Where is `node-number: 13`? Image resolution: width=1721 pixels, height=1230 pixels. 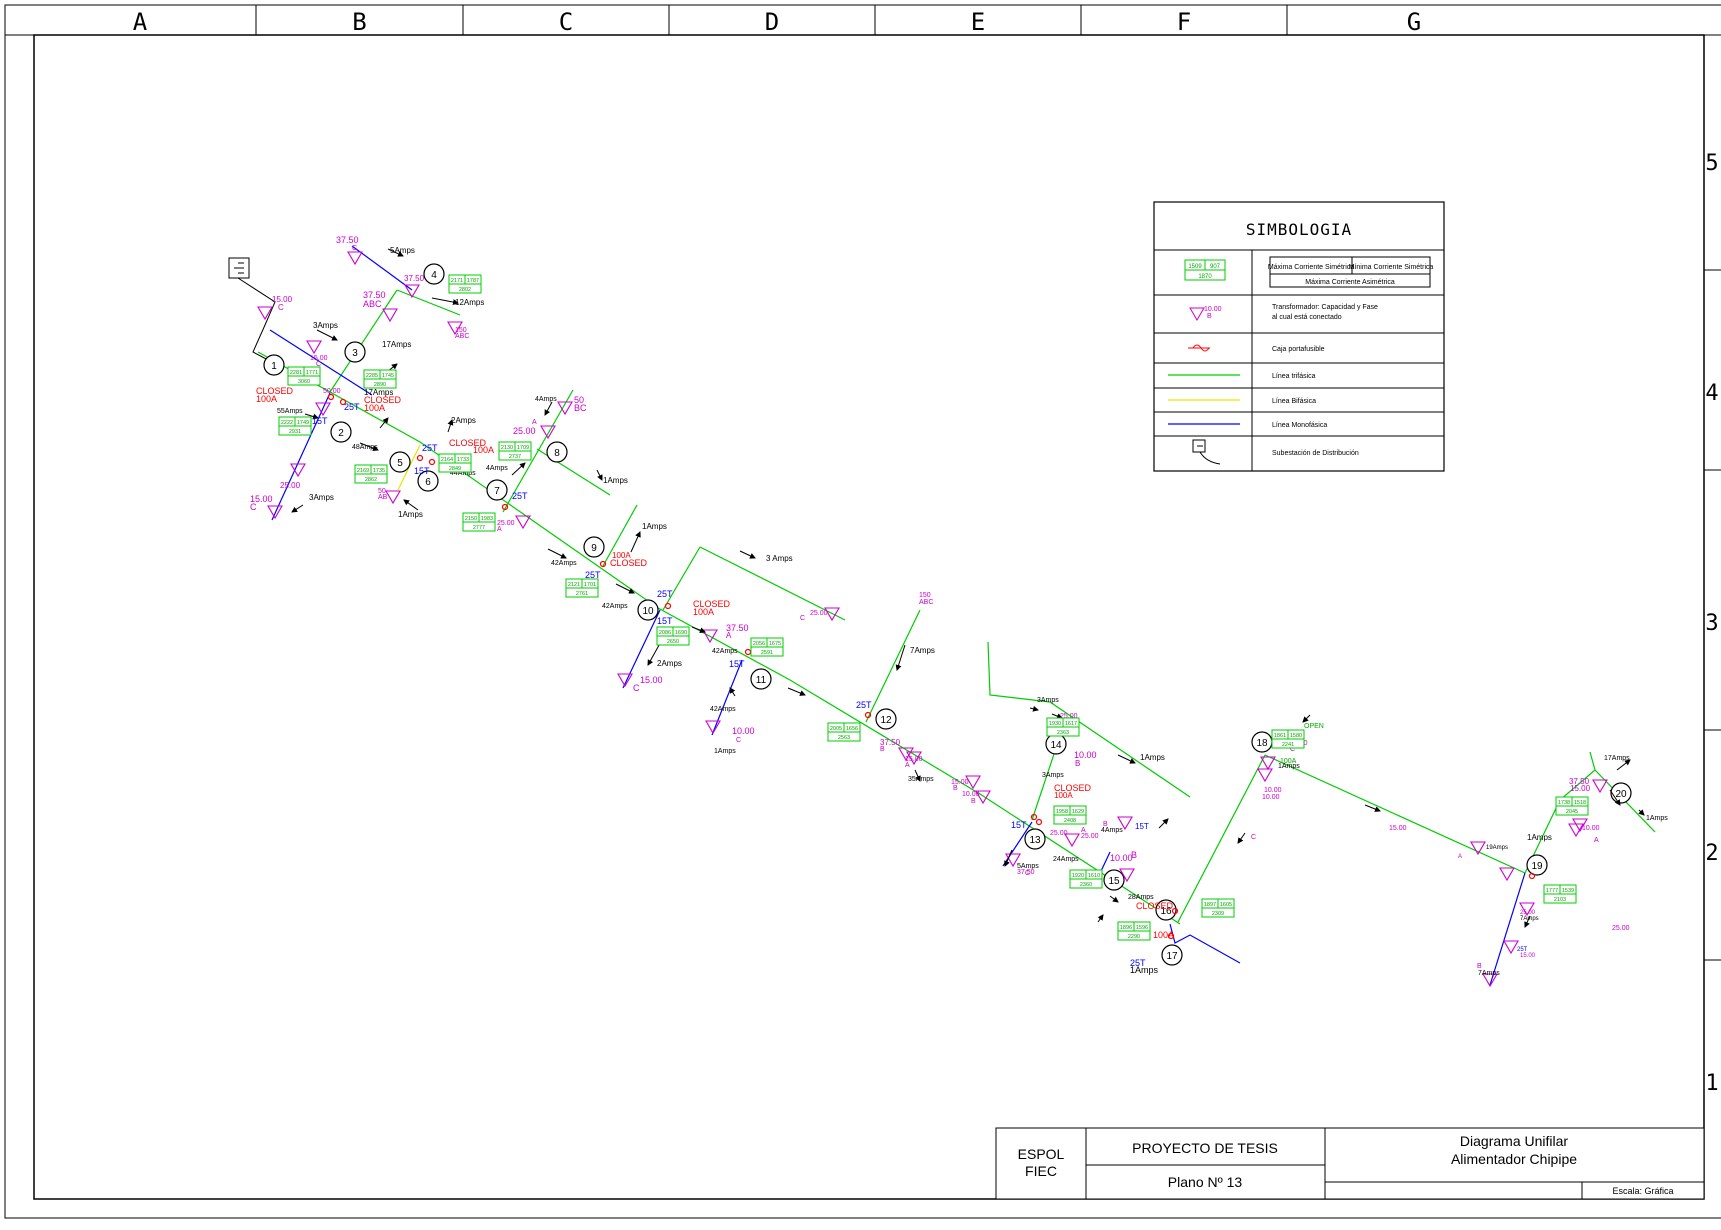 node-number: 13 is located at coordinates (1035, 840).